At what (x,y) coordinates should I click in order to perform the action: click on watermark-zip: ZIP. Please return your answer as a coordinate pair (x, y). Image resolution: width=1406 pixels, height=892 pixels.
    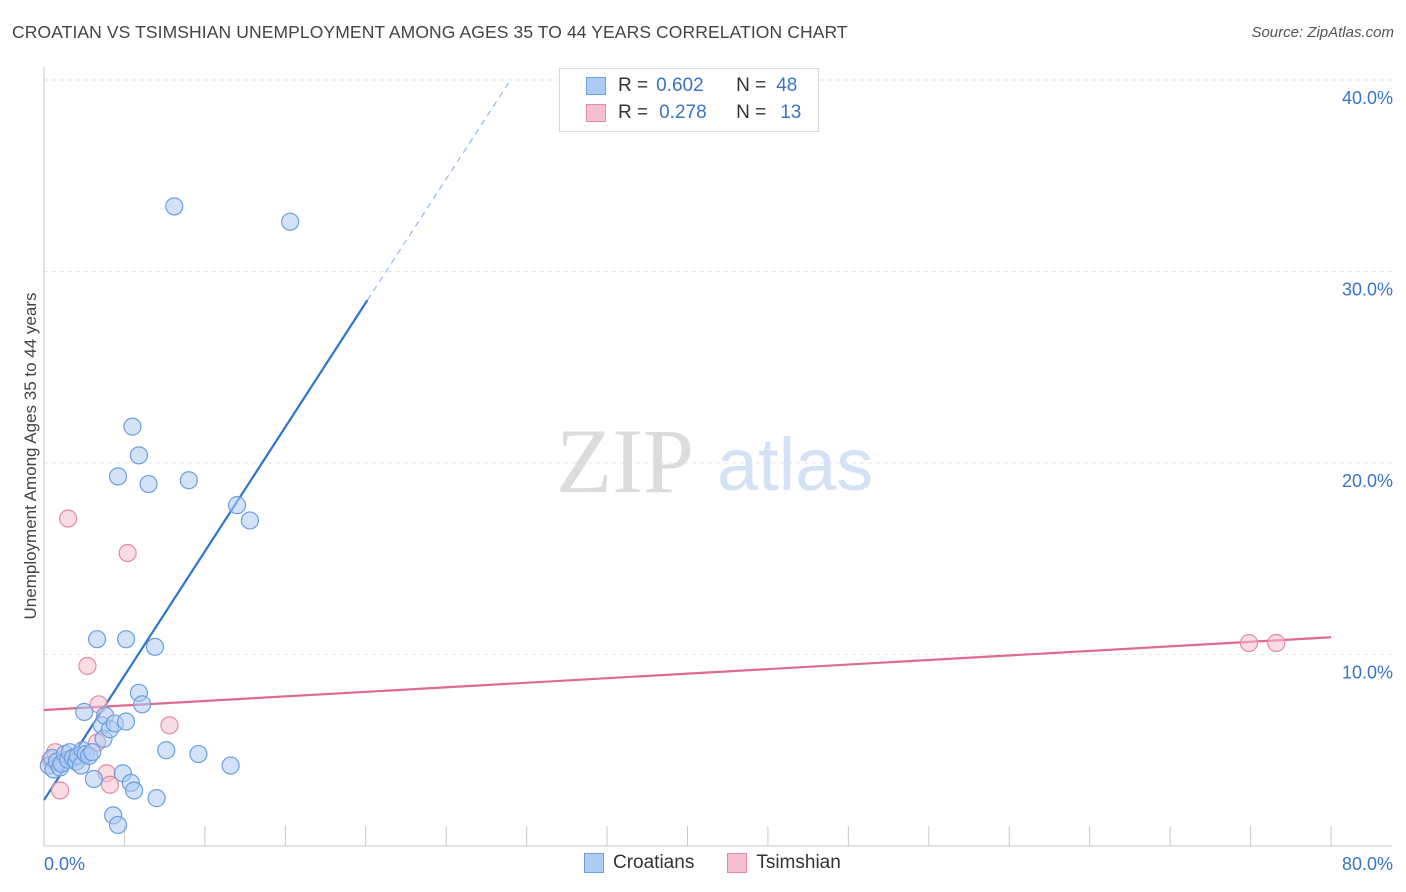
    Looking at the image, I should click on (625, 461).